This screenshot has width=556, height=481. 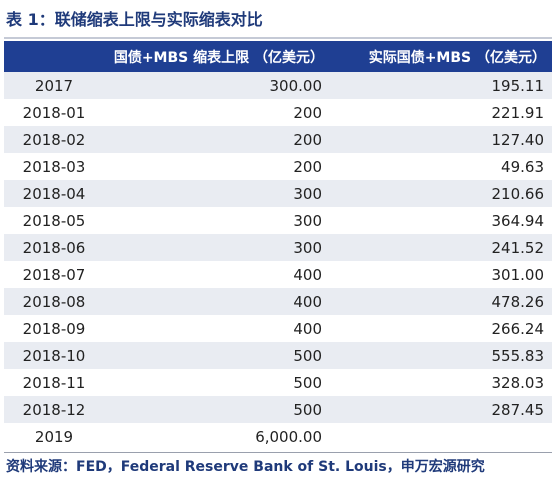 I want to click on actual-cell: 266.24, so click(x=441, y=328).